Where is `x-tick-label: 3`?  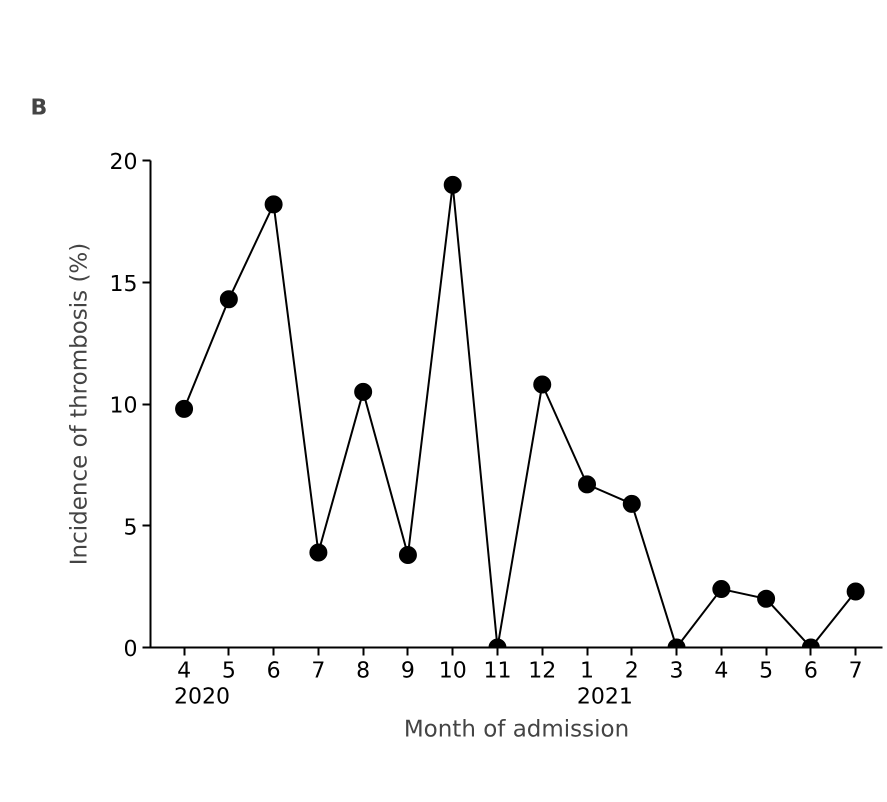
x-tick-label: 3 is located at coordinates (677, 671).